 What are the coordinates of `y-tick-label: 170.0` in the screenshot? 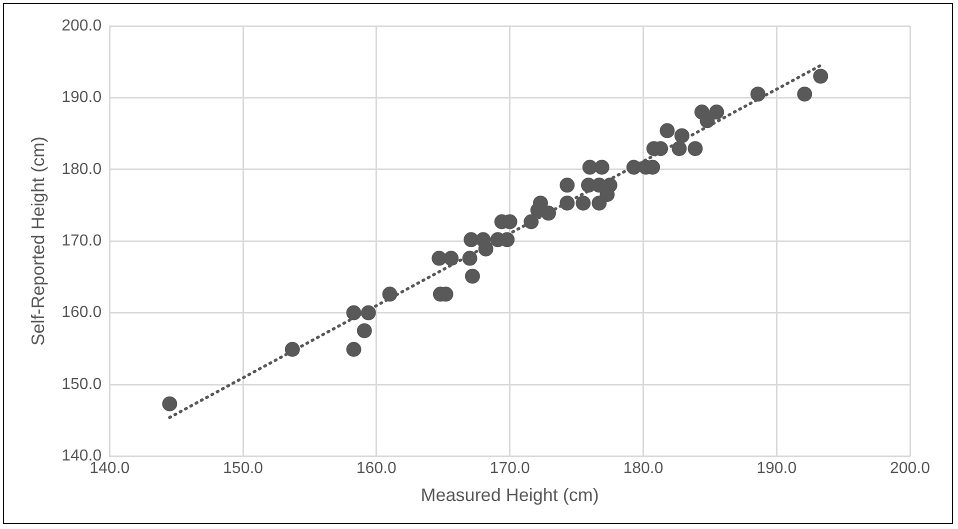 It's located at (82, 241).